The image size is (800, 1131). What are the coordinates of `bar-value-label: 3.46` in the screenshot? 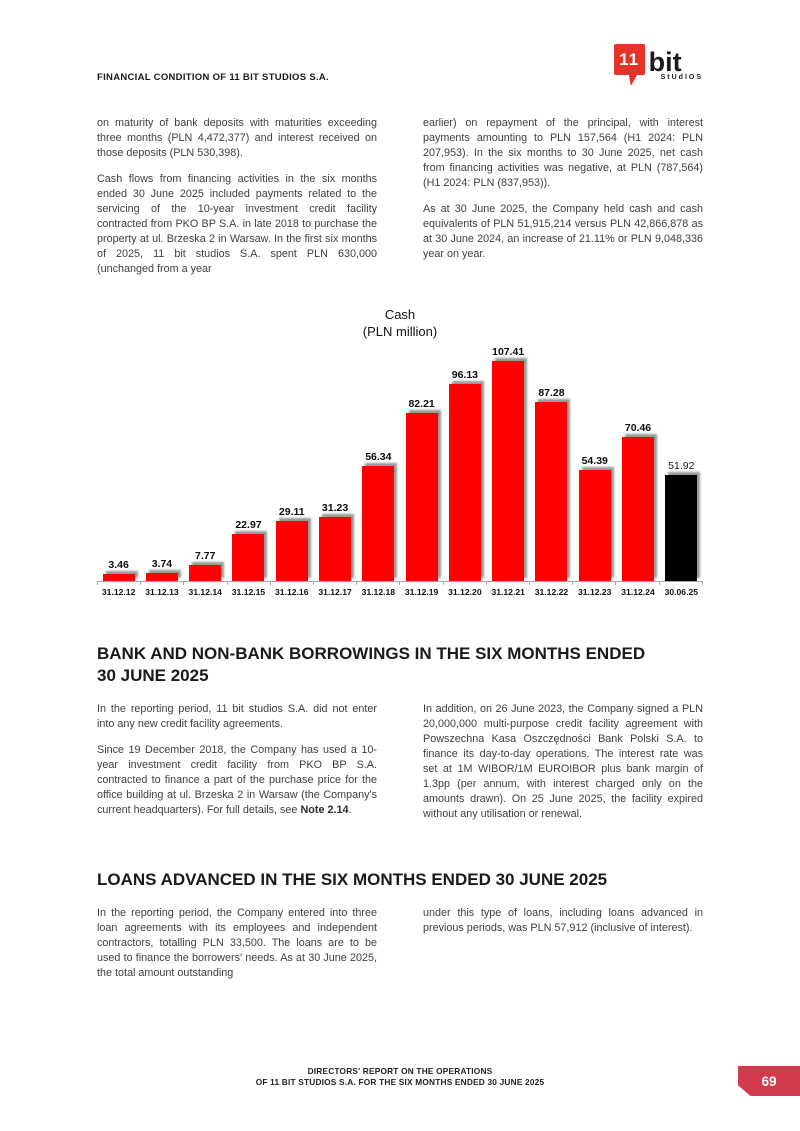 It's located at (118, 564).